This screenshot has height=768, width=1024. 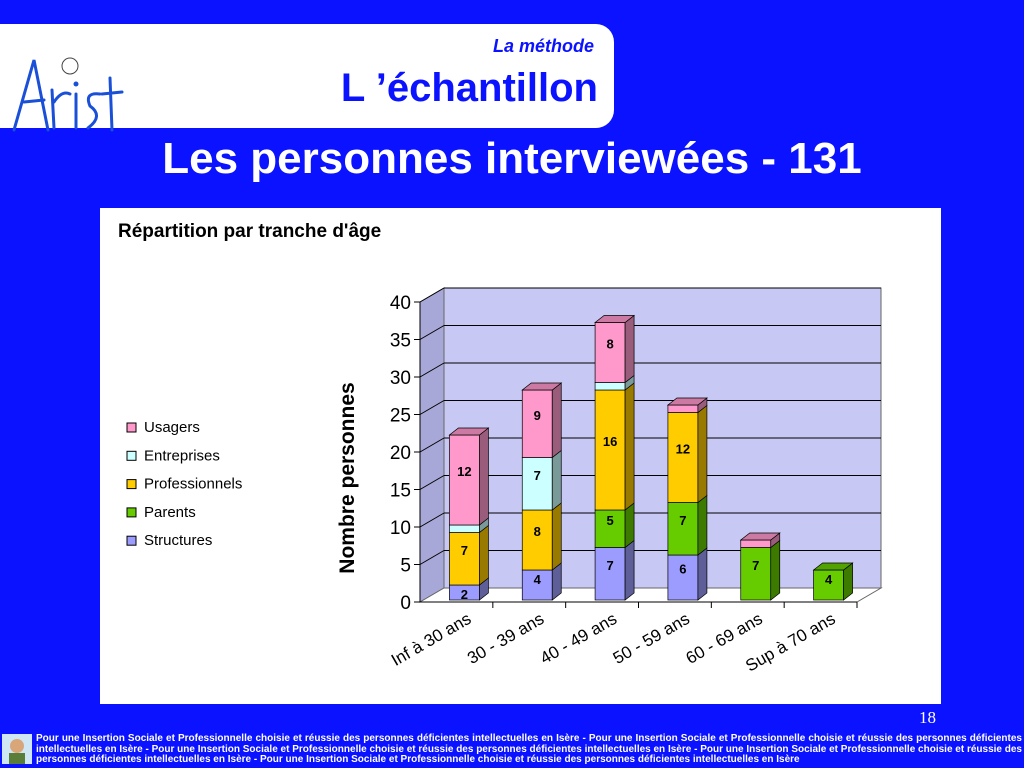 I want to click on bar-stack: 7 5 16 8, so click(x=615, y=457).